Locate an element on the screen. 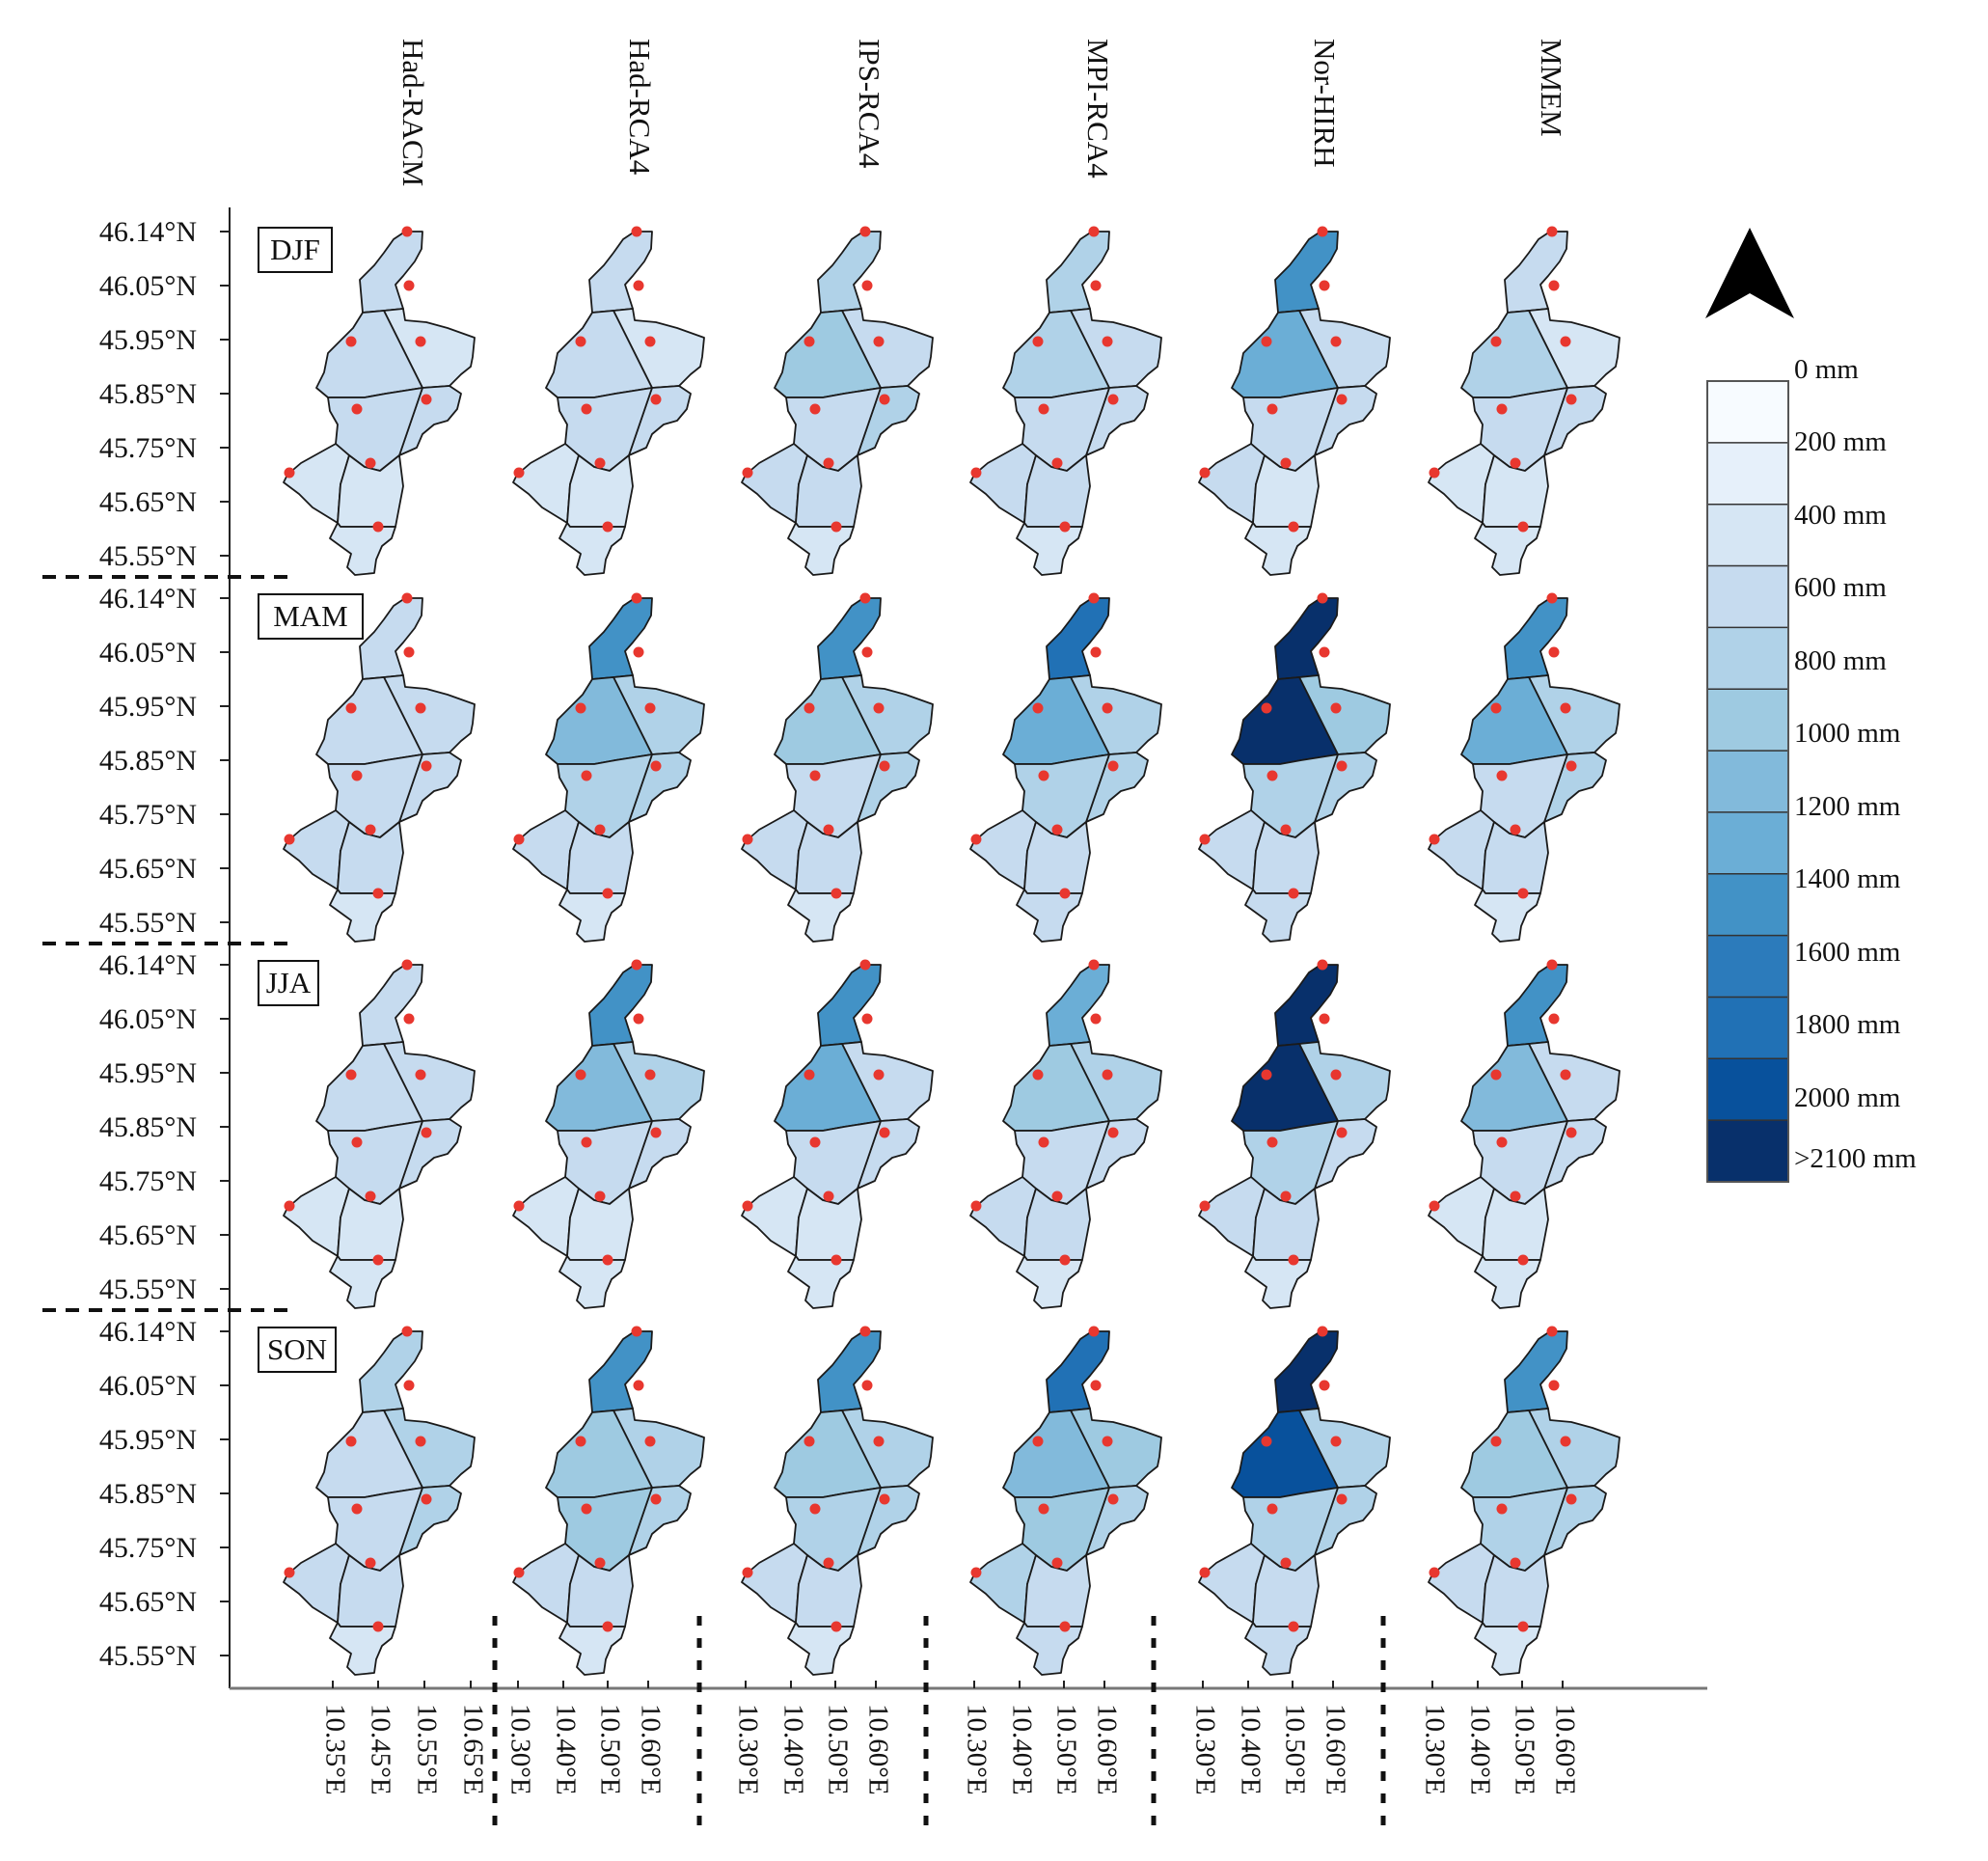 The height and width of the screenshot is (1861, 1988). season-label: SON is located at coordinates (297, 1349).